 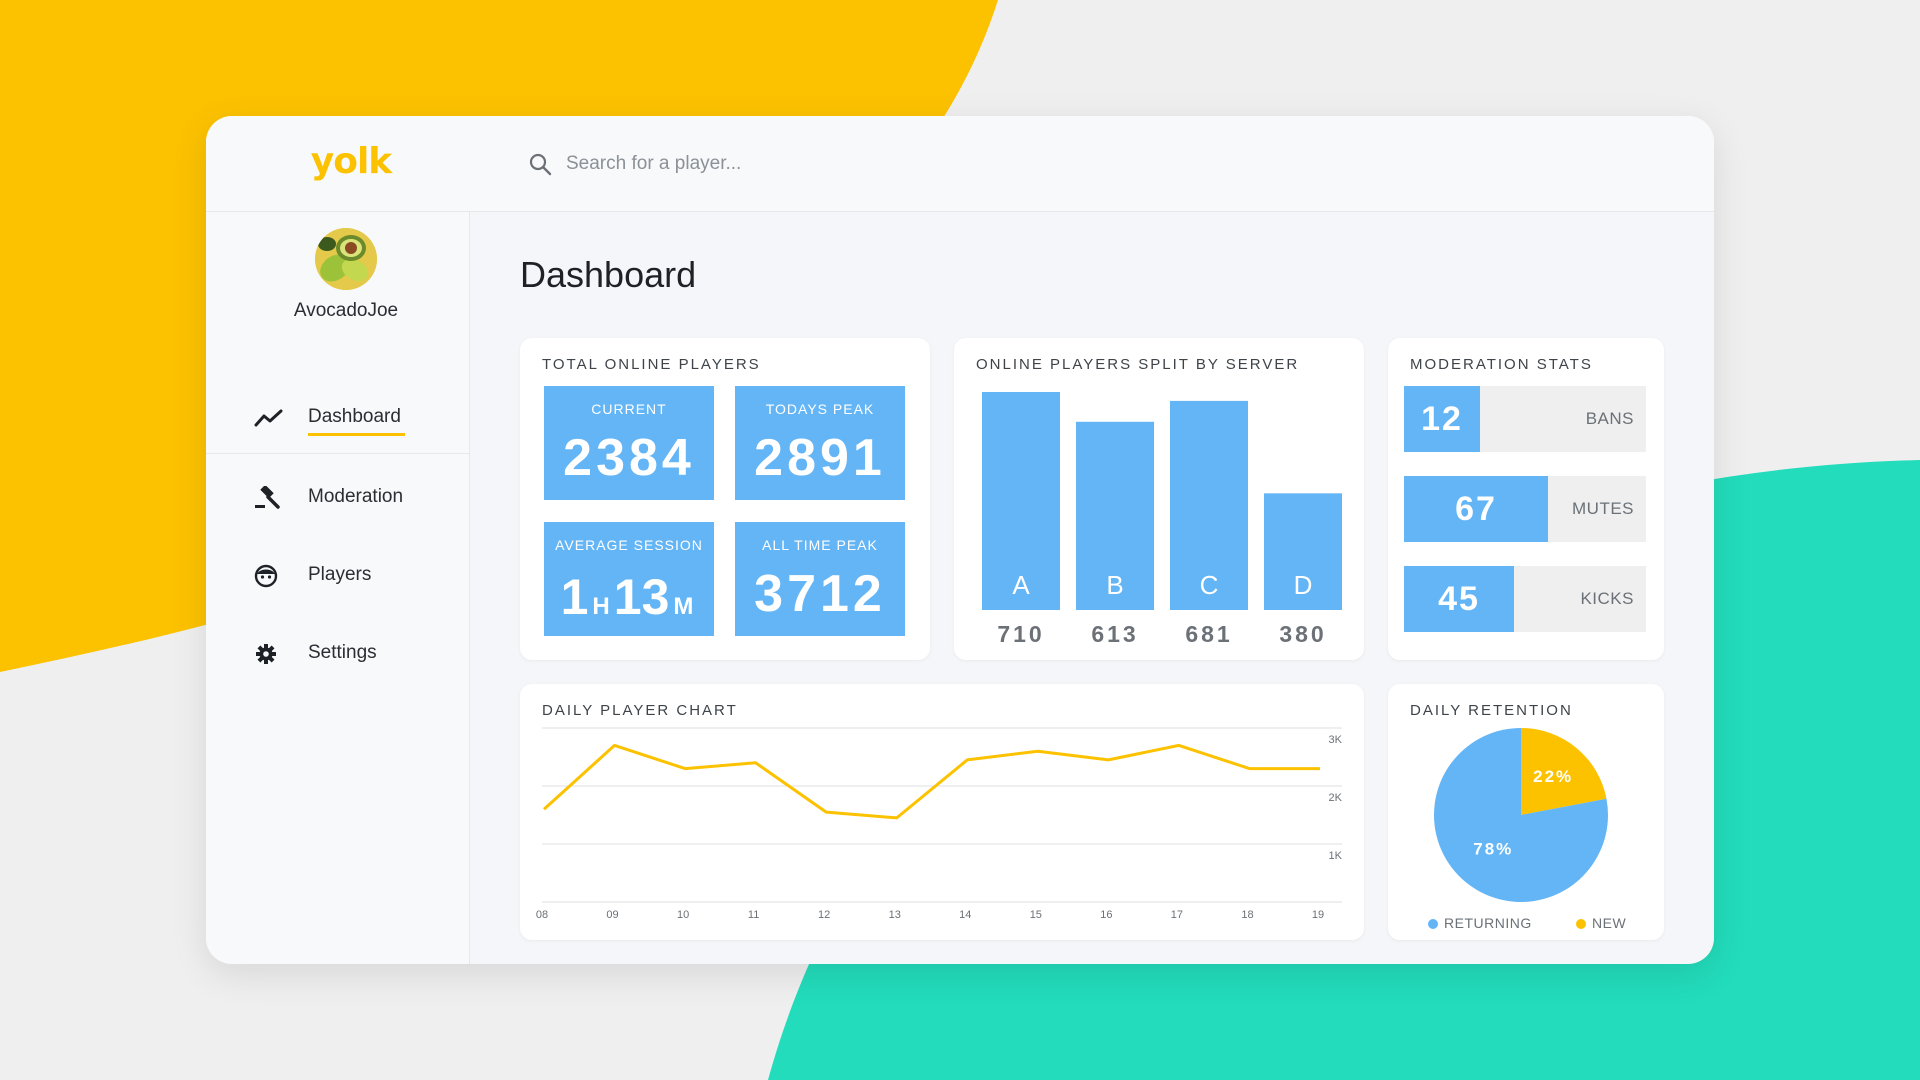 What do you see at coordinates (601, 606) in the screenshot?
I see `session-hours-unit: H` at bounding box center [601, 606].